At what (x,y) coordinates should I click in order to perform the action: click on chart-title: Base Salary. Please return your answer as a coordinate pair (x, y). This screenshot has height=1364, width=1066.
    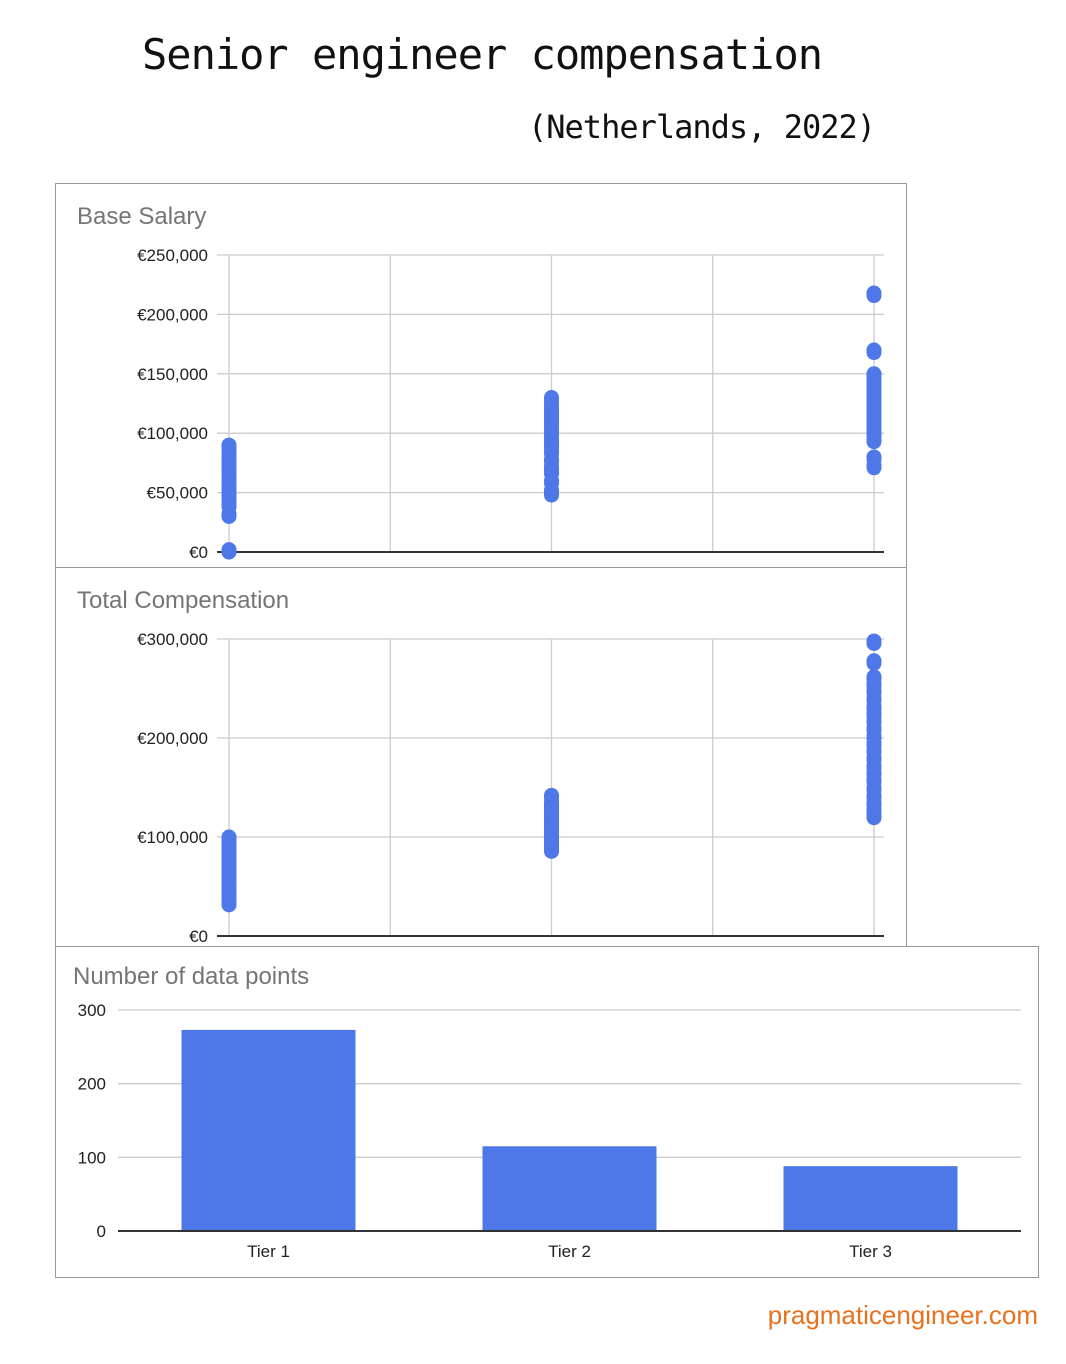
    Looking at the image, I should click on (142, 216).